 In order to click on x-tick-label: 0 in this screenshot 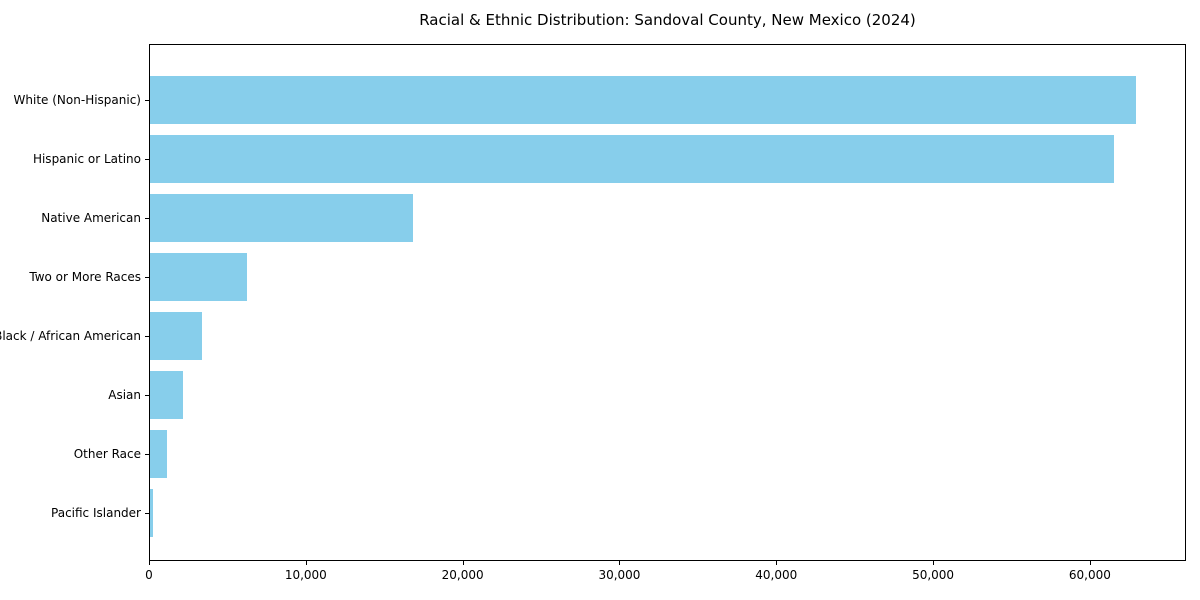, I will do `click(149, 575)`.